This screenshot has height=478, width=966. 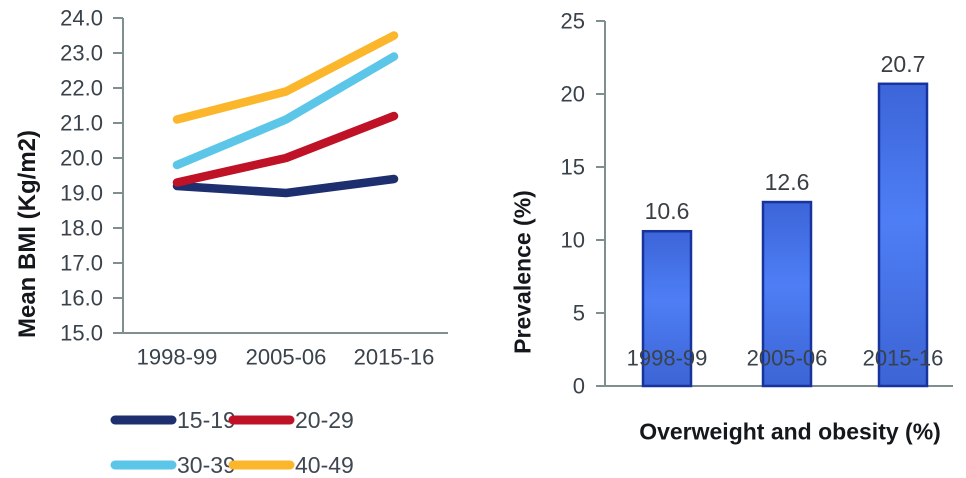 I want to click on legend-label-30-39: 30-39, so click(x=206, y=465).